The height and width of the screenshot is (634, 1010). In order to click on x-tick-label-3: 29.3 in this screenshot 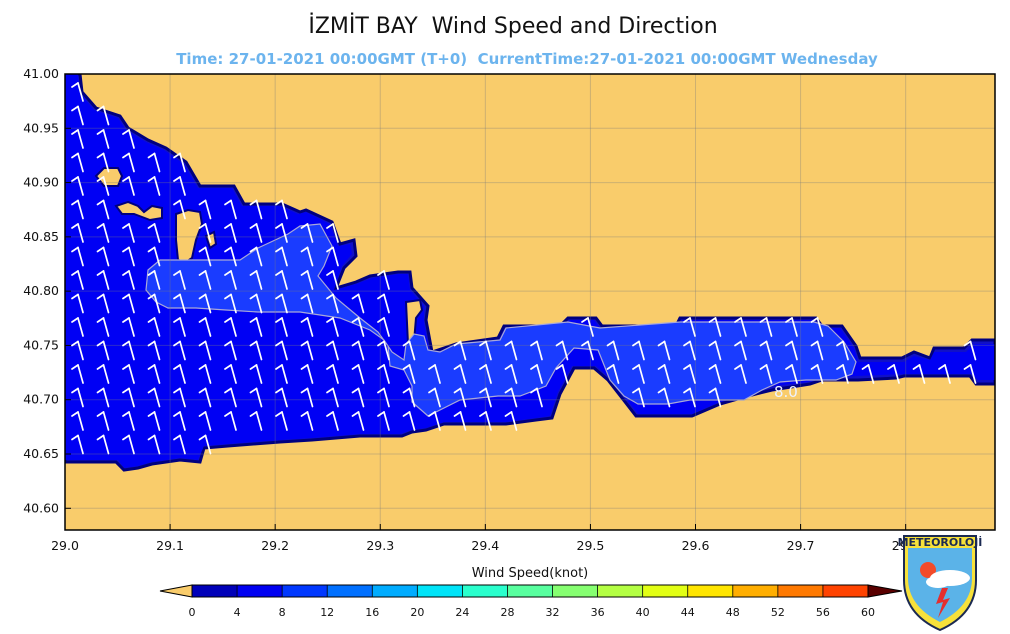, I will do `click(380, 545)`.